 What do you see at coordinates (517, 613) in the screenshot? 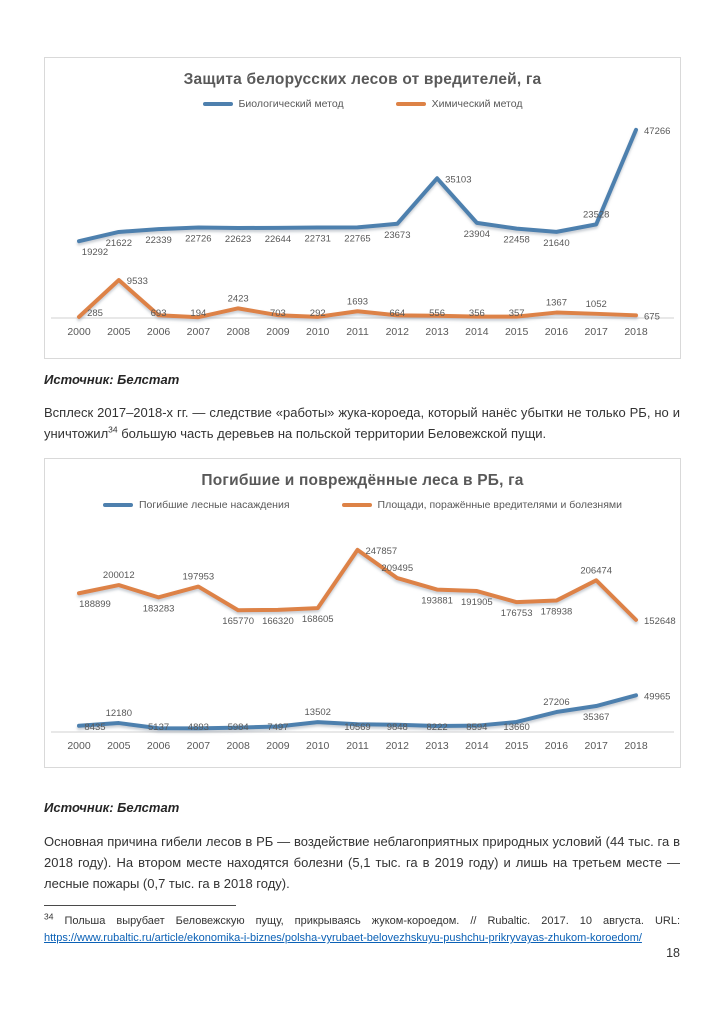
I see `data-label: 176753` at bounding box center [517, 613].